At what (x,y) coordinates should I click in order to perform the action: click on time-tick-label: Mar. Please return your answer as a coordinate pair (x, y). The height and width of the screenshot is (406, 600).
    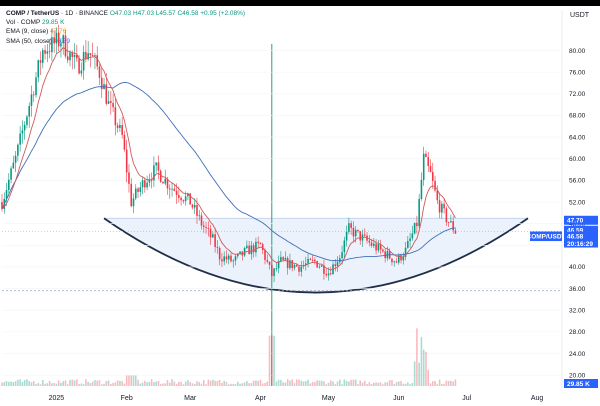
    Looking at the image, I should click on (190, 398).